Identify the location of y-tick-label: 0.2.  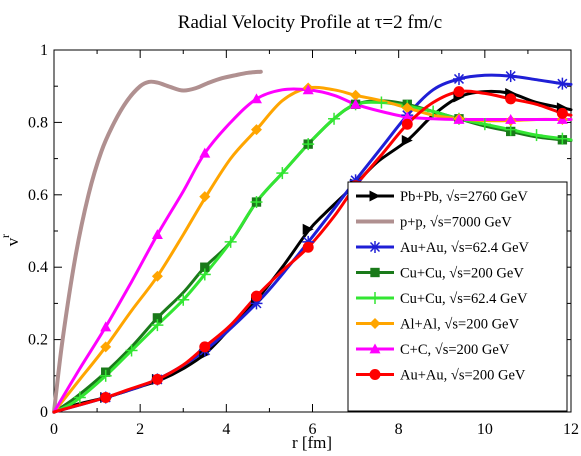
(38, 340).